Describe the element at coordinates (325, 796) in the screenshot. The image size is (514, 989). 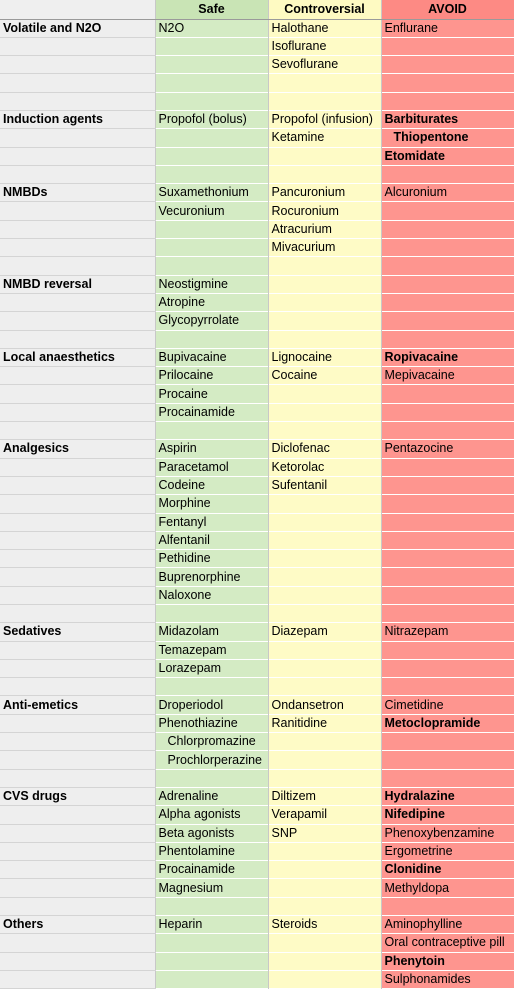
I see `controversial-cell: Diltizem` at that location.